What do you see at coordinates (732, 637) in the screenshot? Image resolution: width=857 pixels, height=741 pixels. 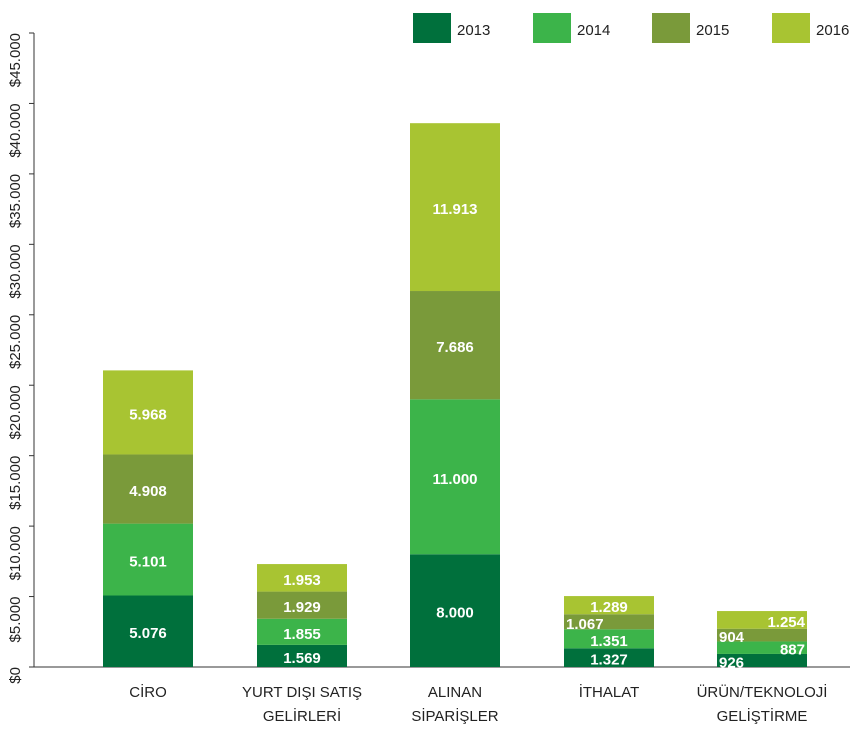 I see `value-label: 904` at bounding box center [732, 637].